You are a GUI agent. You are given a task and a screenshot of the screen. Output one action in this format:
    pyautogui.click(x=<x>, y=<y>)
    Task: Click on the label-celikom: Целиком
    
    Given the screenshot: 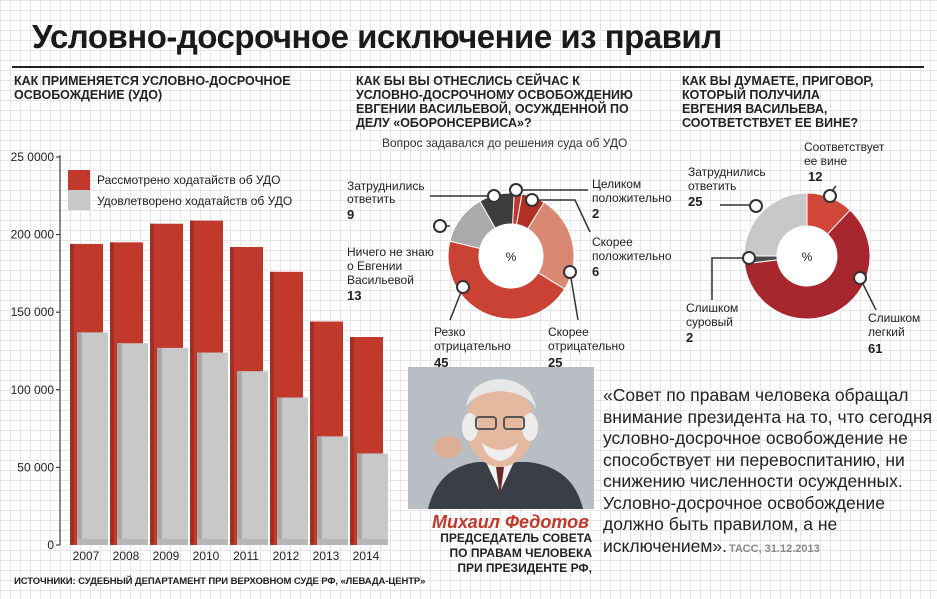 What is the action you would take?
    pyautogui.click(x=616, y=184)
    